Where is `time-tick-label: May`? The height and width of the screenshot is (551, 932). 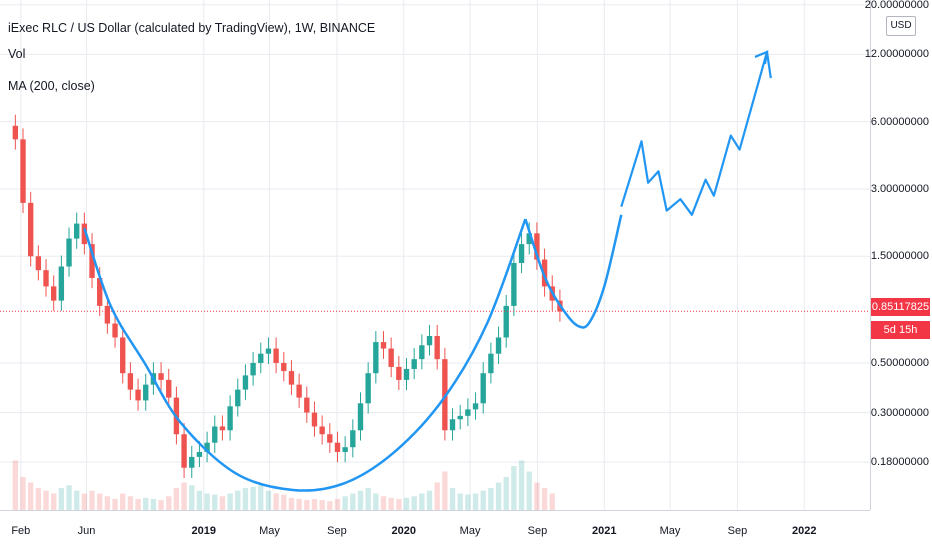 time-tick-label: May is located at coordinates (470, 531).